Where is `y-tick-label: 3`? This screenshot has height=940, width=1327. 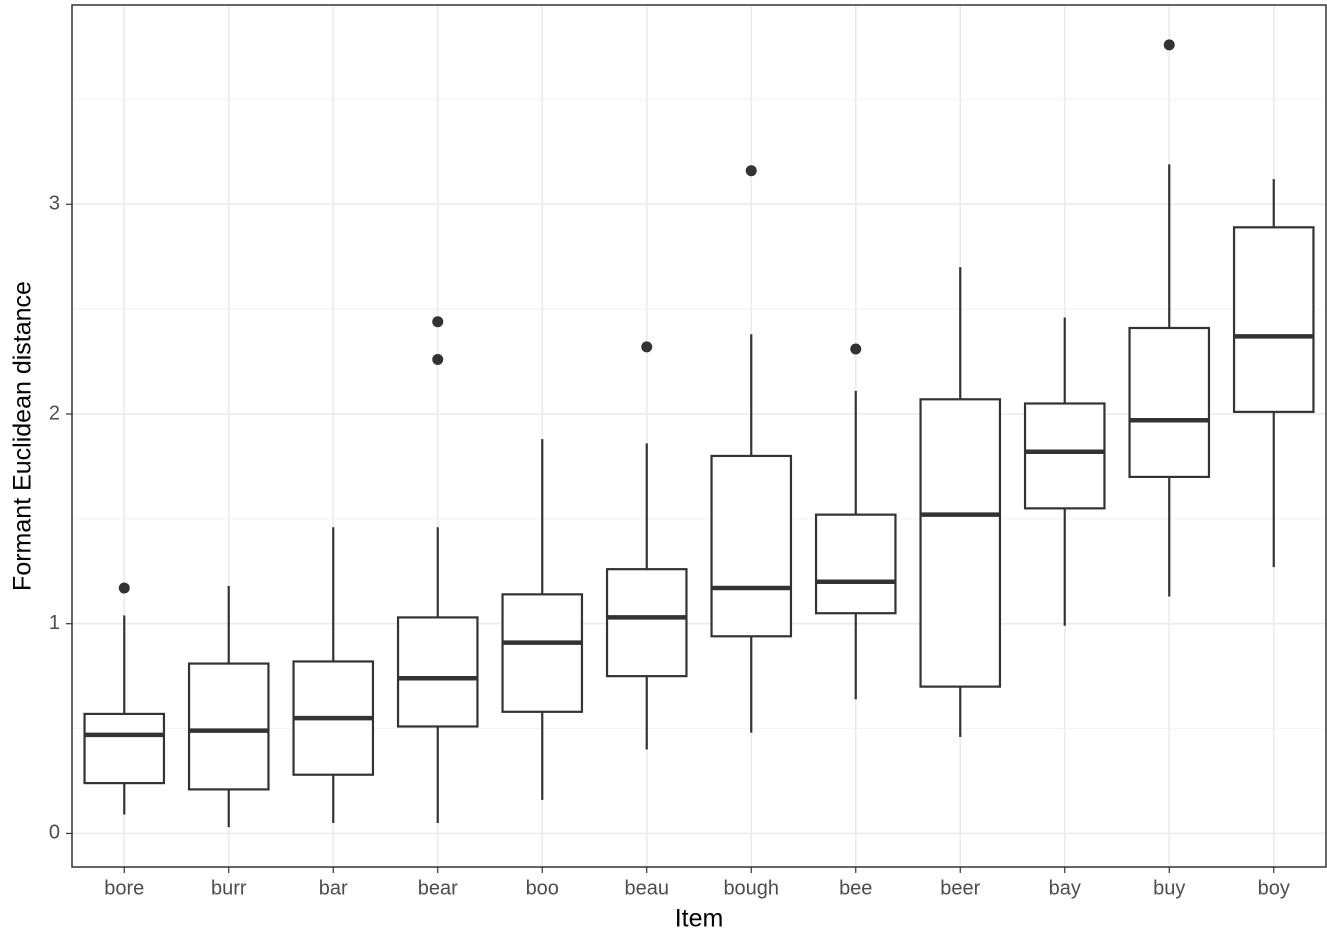 y-tick-label: 3 is located at coordinates (54, 204).